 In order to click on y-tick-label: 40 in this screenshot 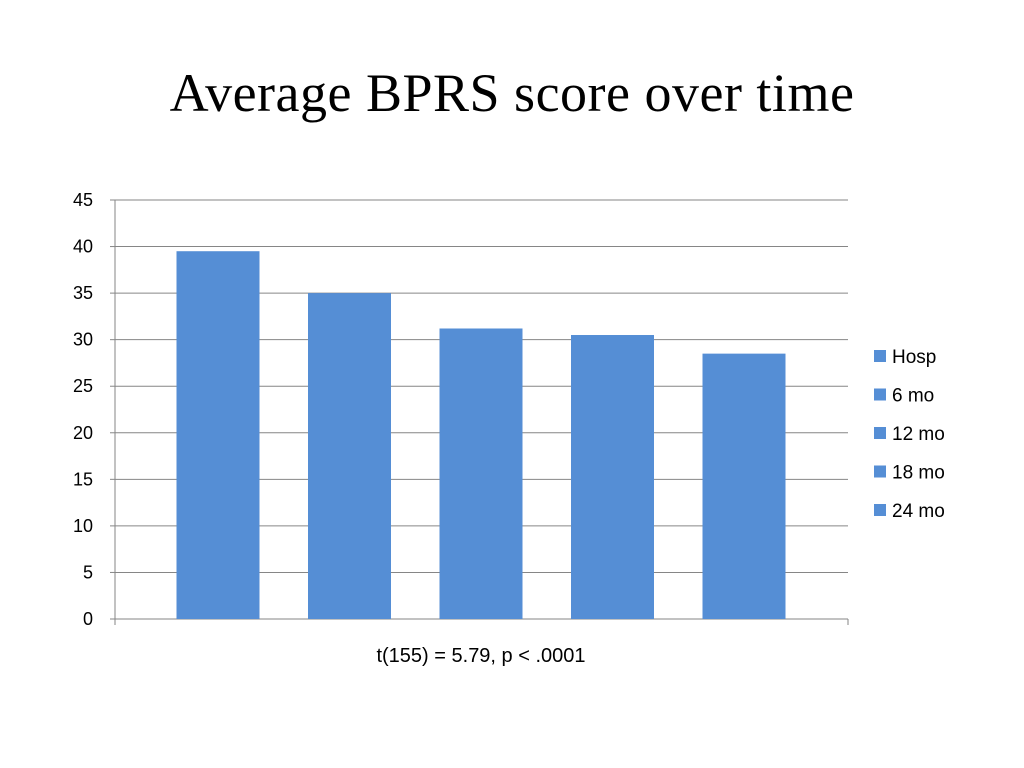, I will do `click(83, 247)`.